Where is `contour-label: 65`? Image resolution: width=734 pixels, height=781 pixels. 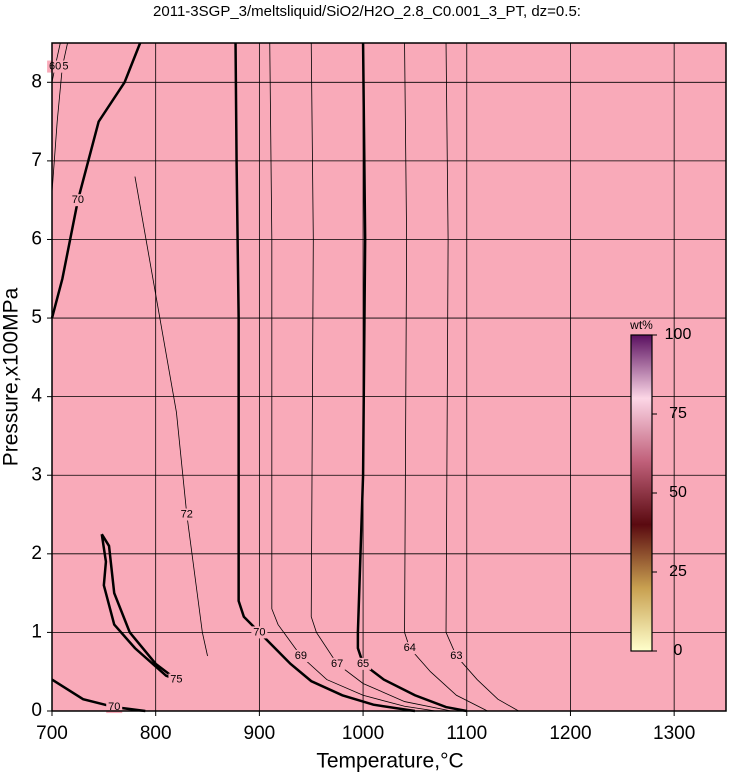
contour-label: 65 is located at coordinates (363, 664).